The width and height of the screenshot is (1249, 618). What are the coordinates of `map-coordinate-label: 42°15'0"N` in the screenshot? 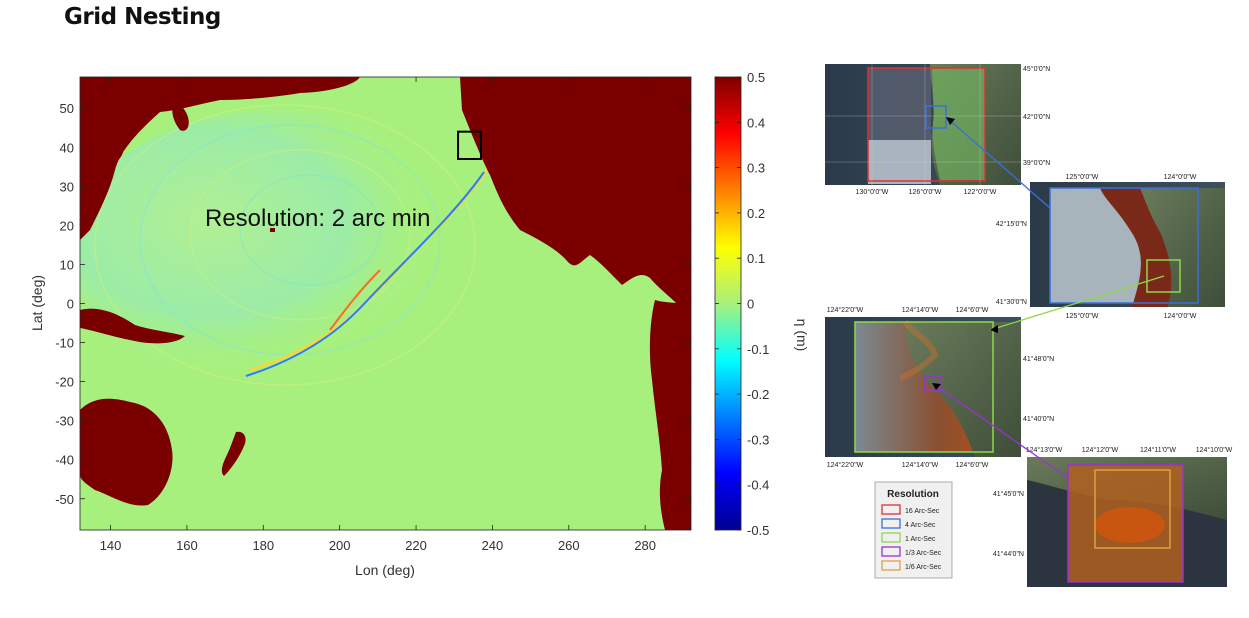 It's located at (1011, 224).